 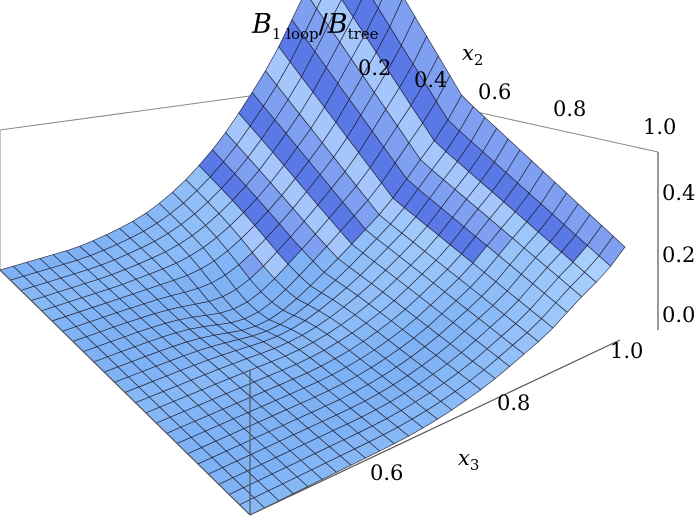 What do you see at coordinates (513, 403) in the screenshot?
I see `x3-tick-label: 0.8` at bounding box center [513, 403].